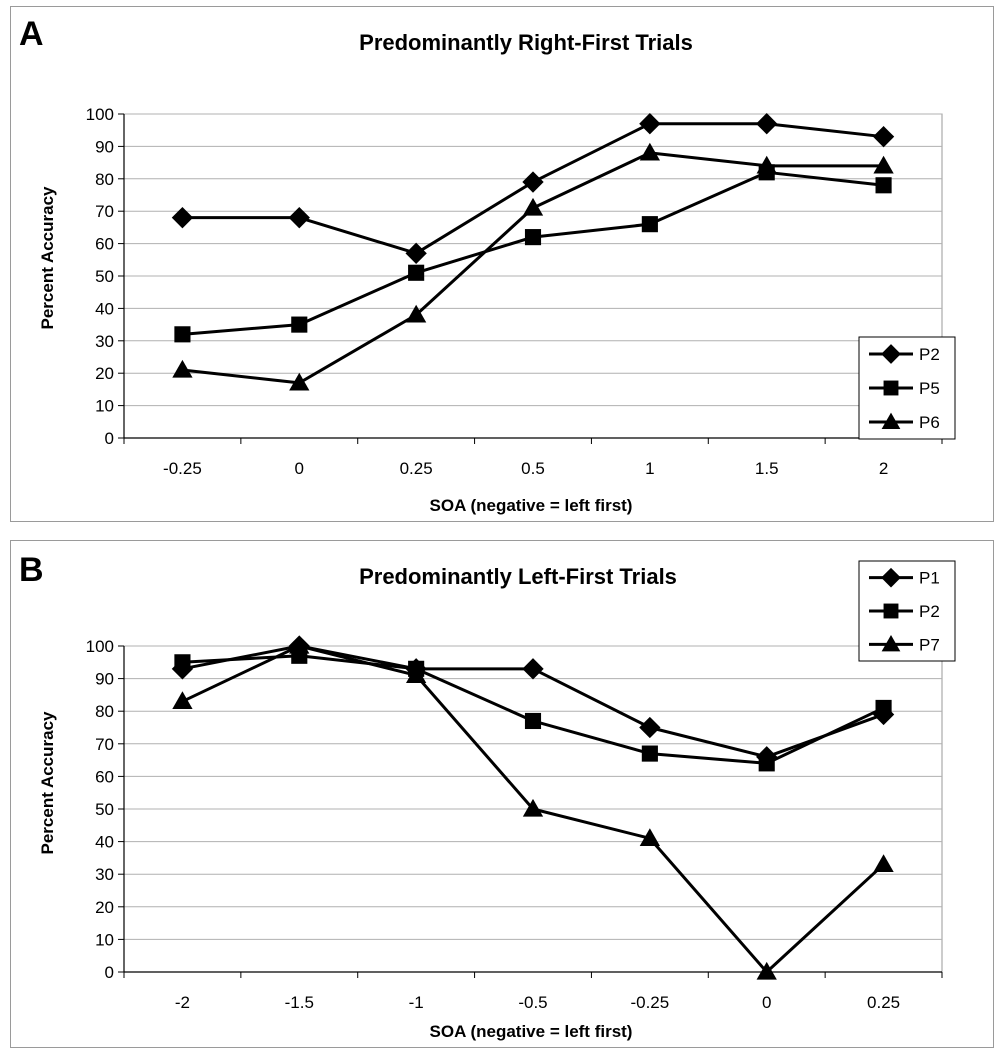 The height and width of the screenshot is (1052, 994). I want to click on legend-label-p5: P5, so click(929, 388).